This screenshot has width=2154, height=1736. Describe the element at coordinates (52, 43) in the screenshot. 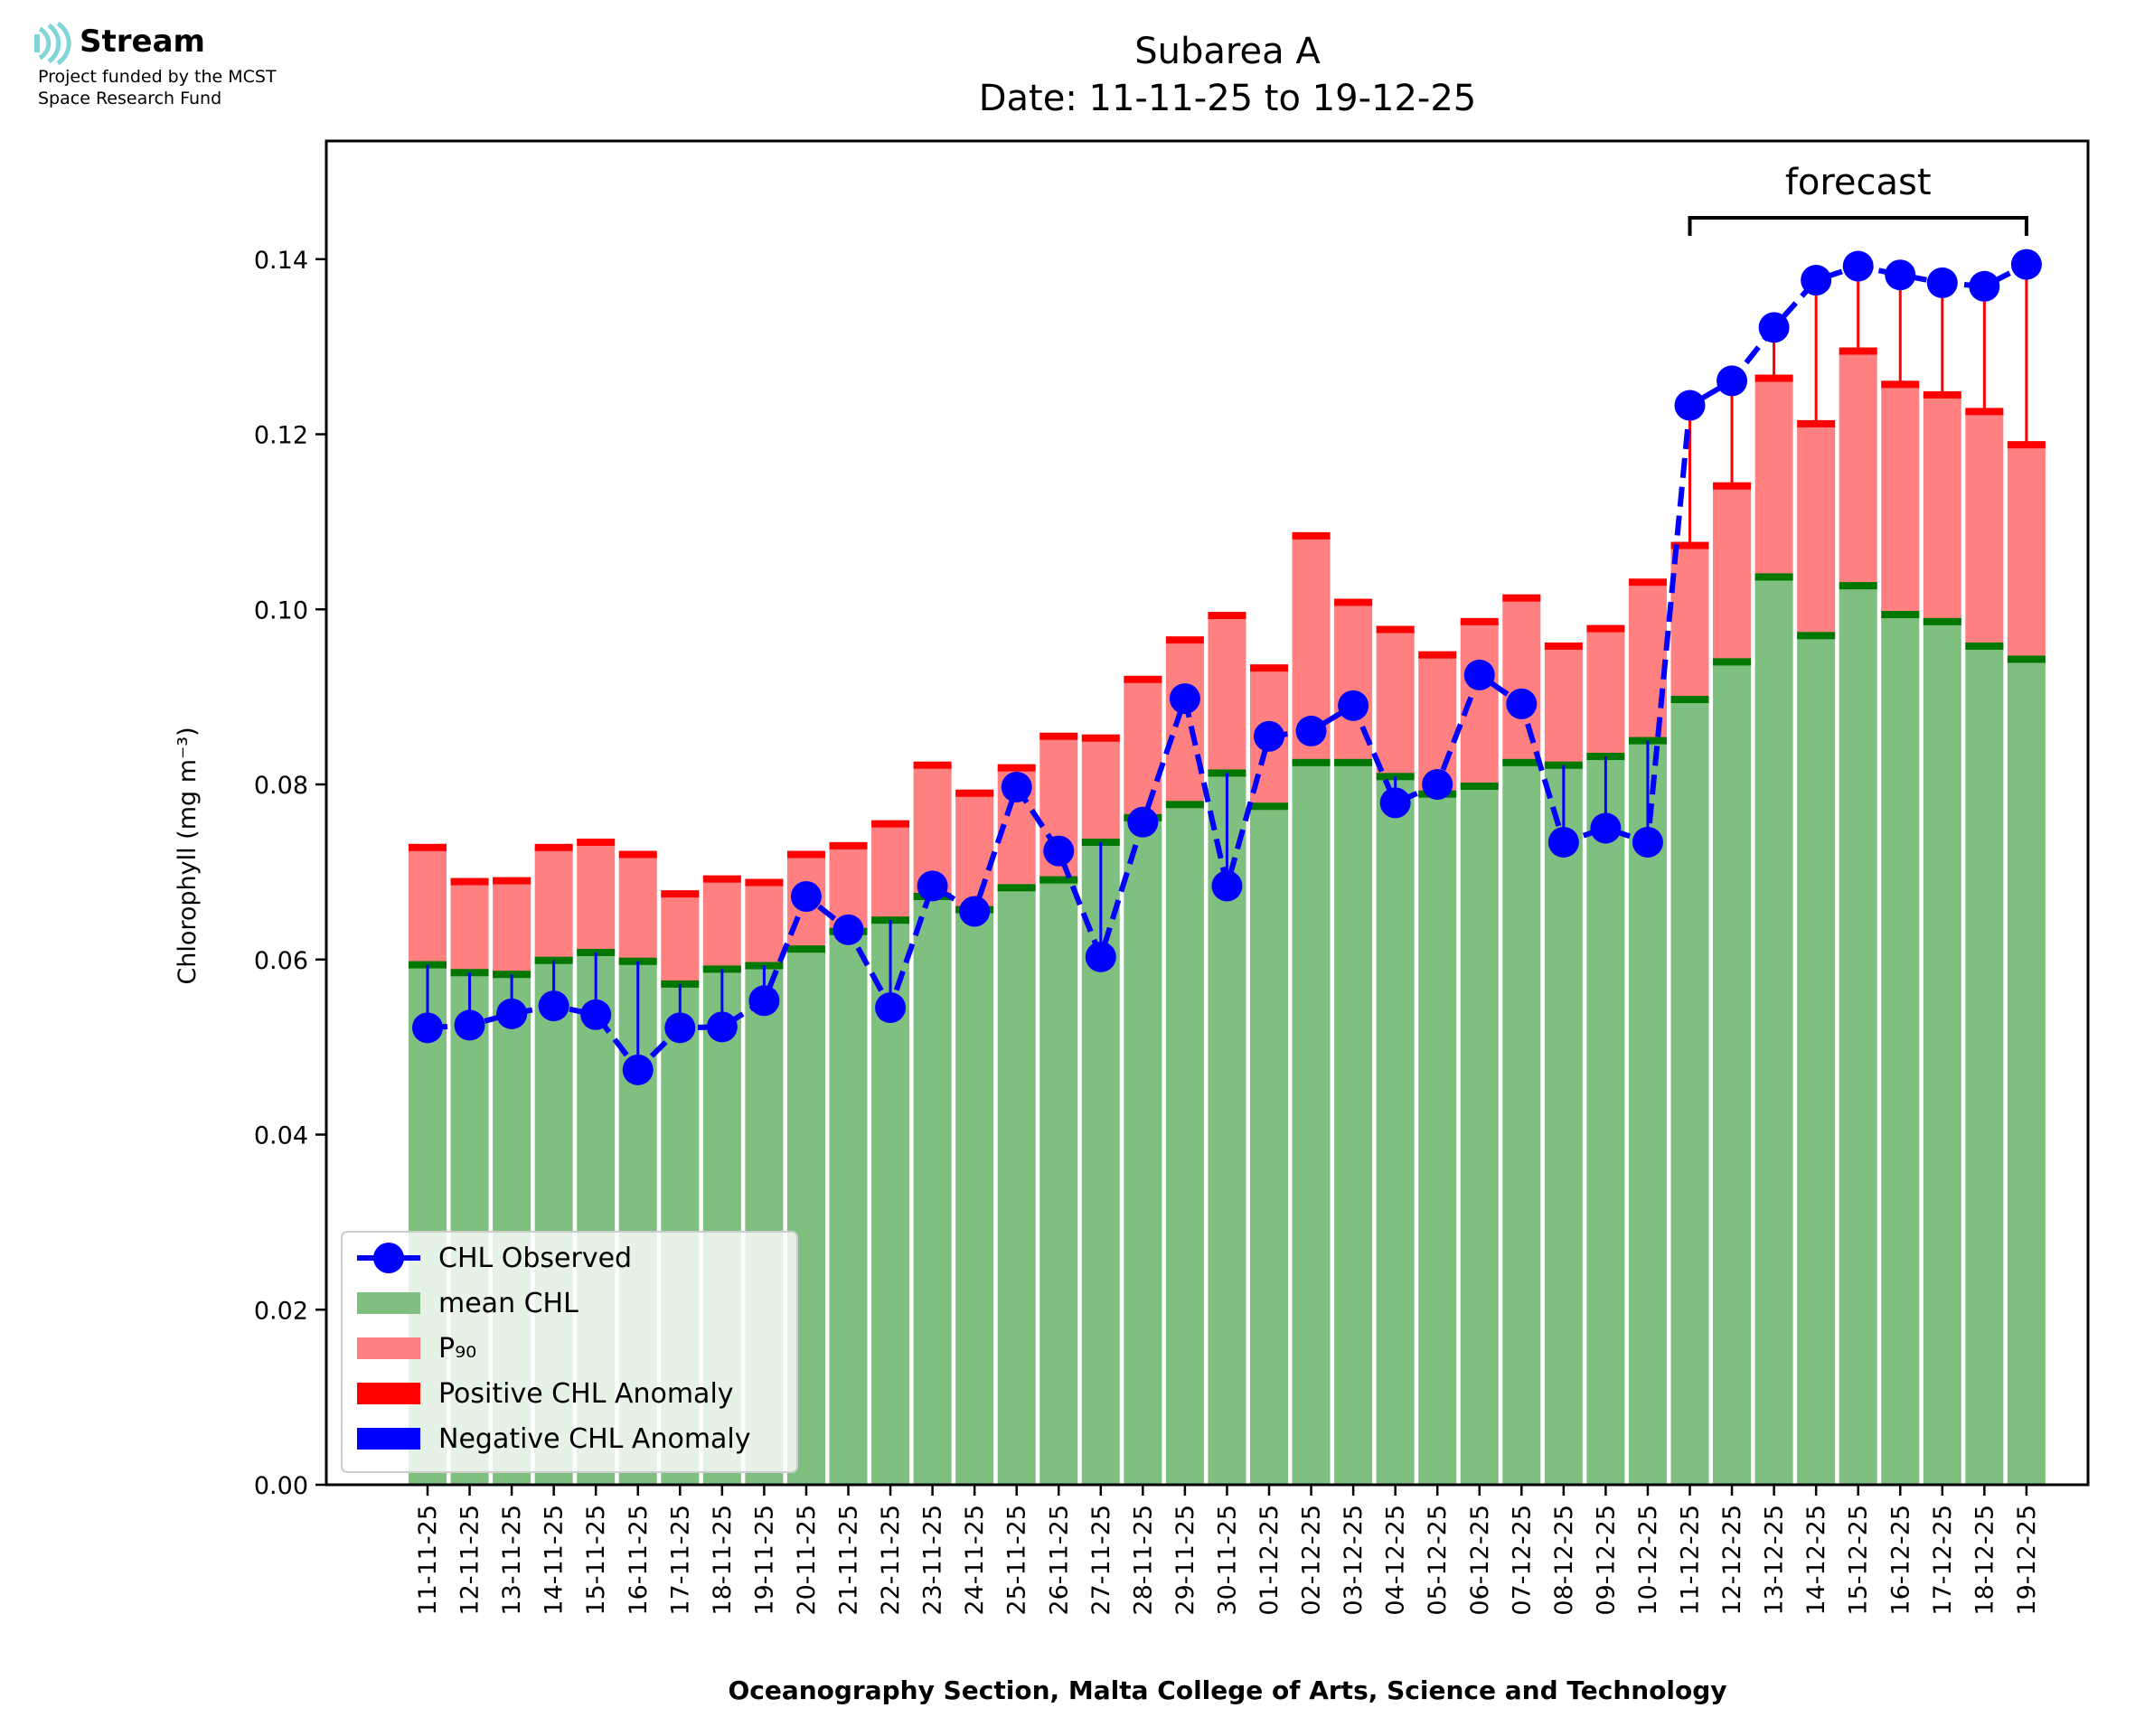

I see `stream-waves-icon` at that location.